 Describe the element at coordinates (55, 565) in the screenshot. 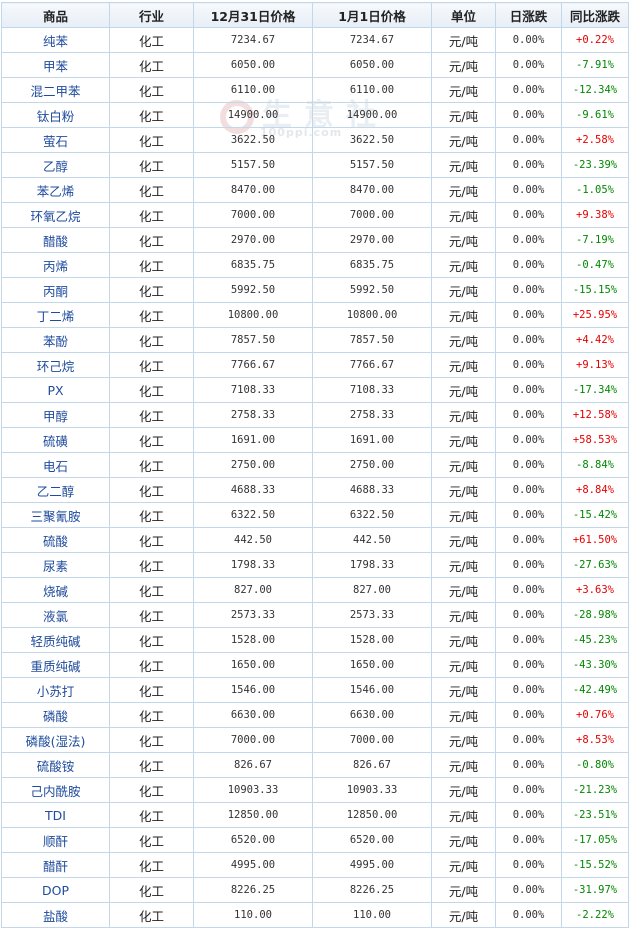

I see `product-name-link: 尿素` at that location.